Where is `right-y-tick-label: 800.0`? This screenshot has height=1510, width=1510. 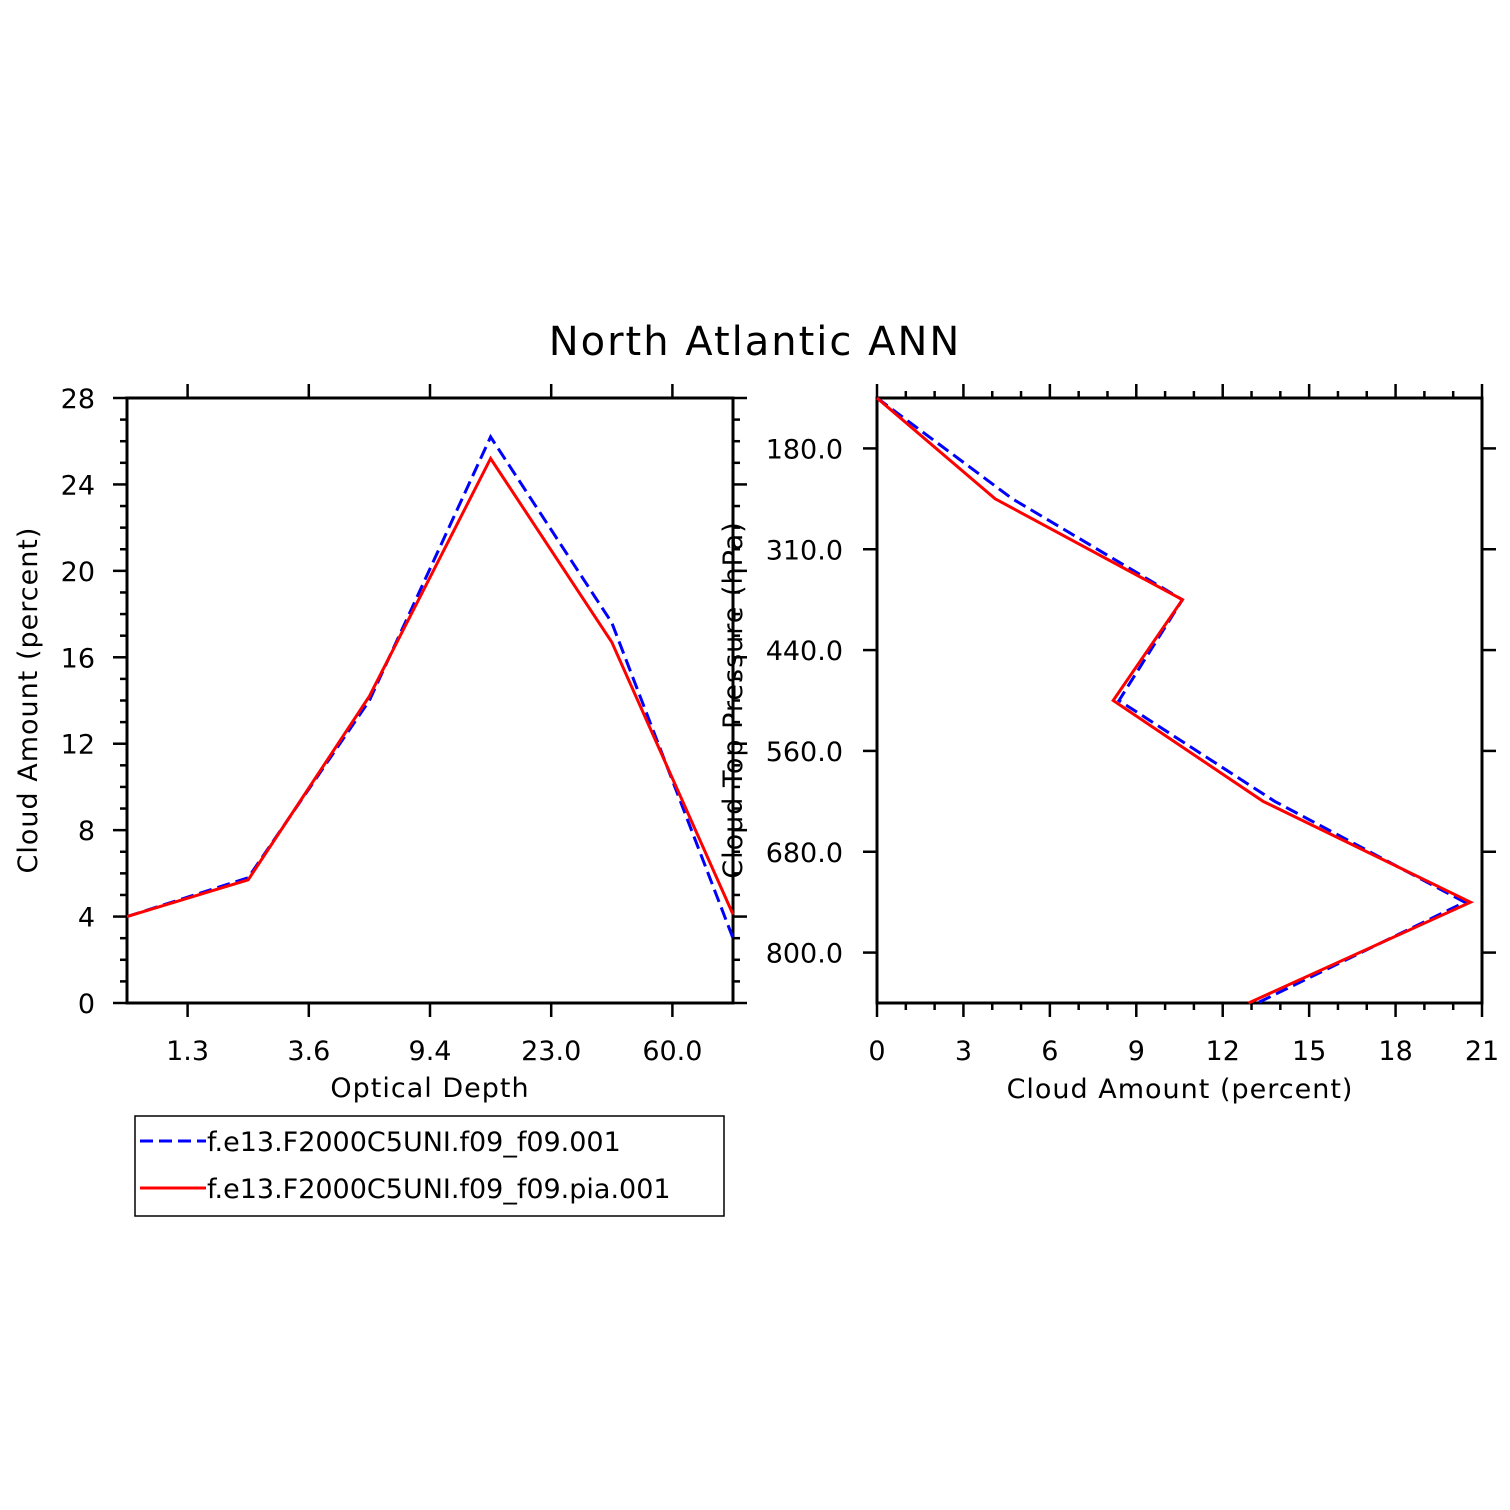
right-y-tick-label: 800.0 is located at coordinates (804, 954).